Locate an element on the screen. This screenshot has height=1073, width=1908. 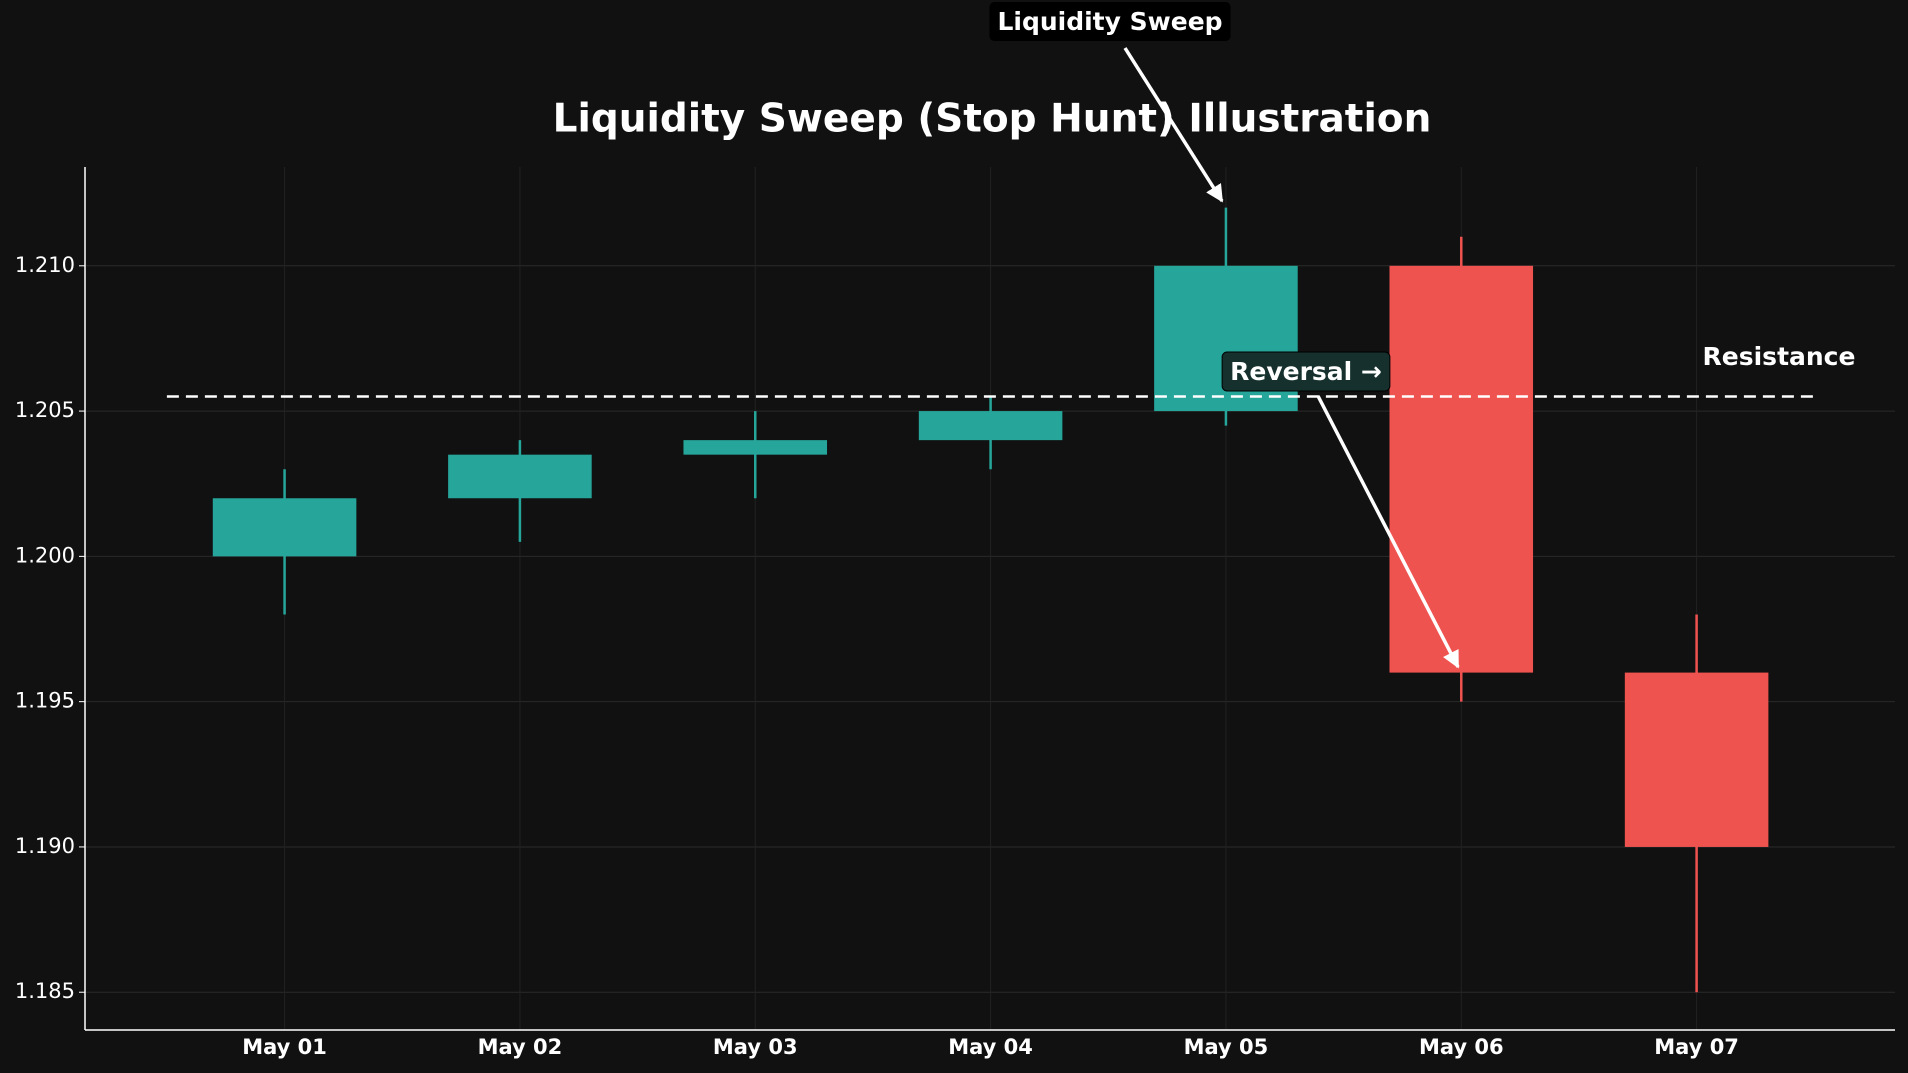
y-tick-label: 1.190 is located at coordinates (45, 846).